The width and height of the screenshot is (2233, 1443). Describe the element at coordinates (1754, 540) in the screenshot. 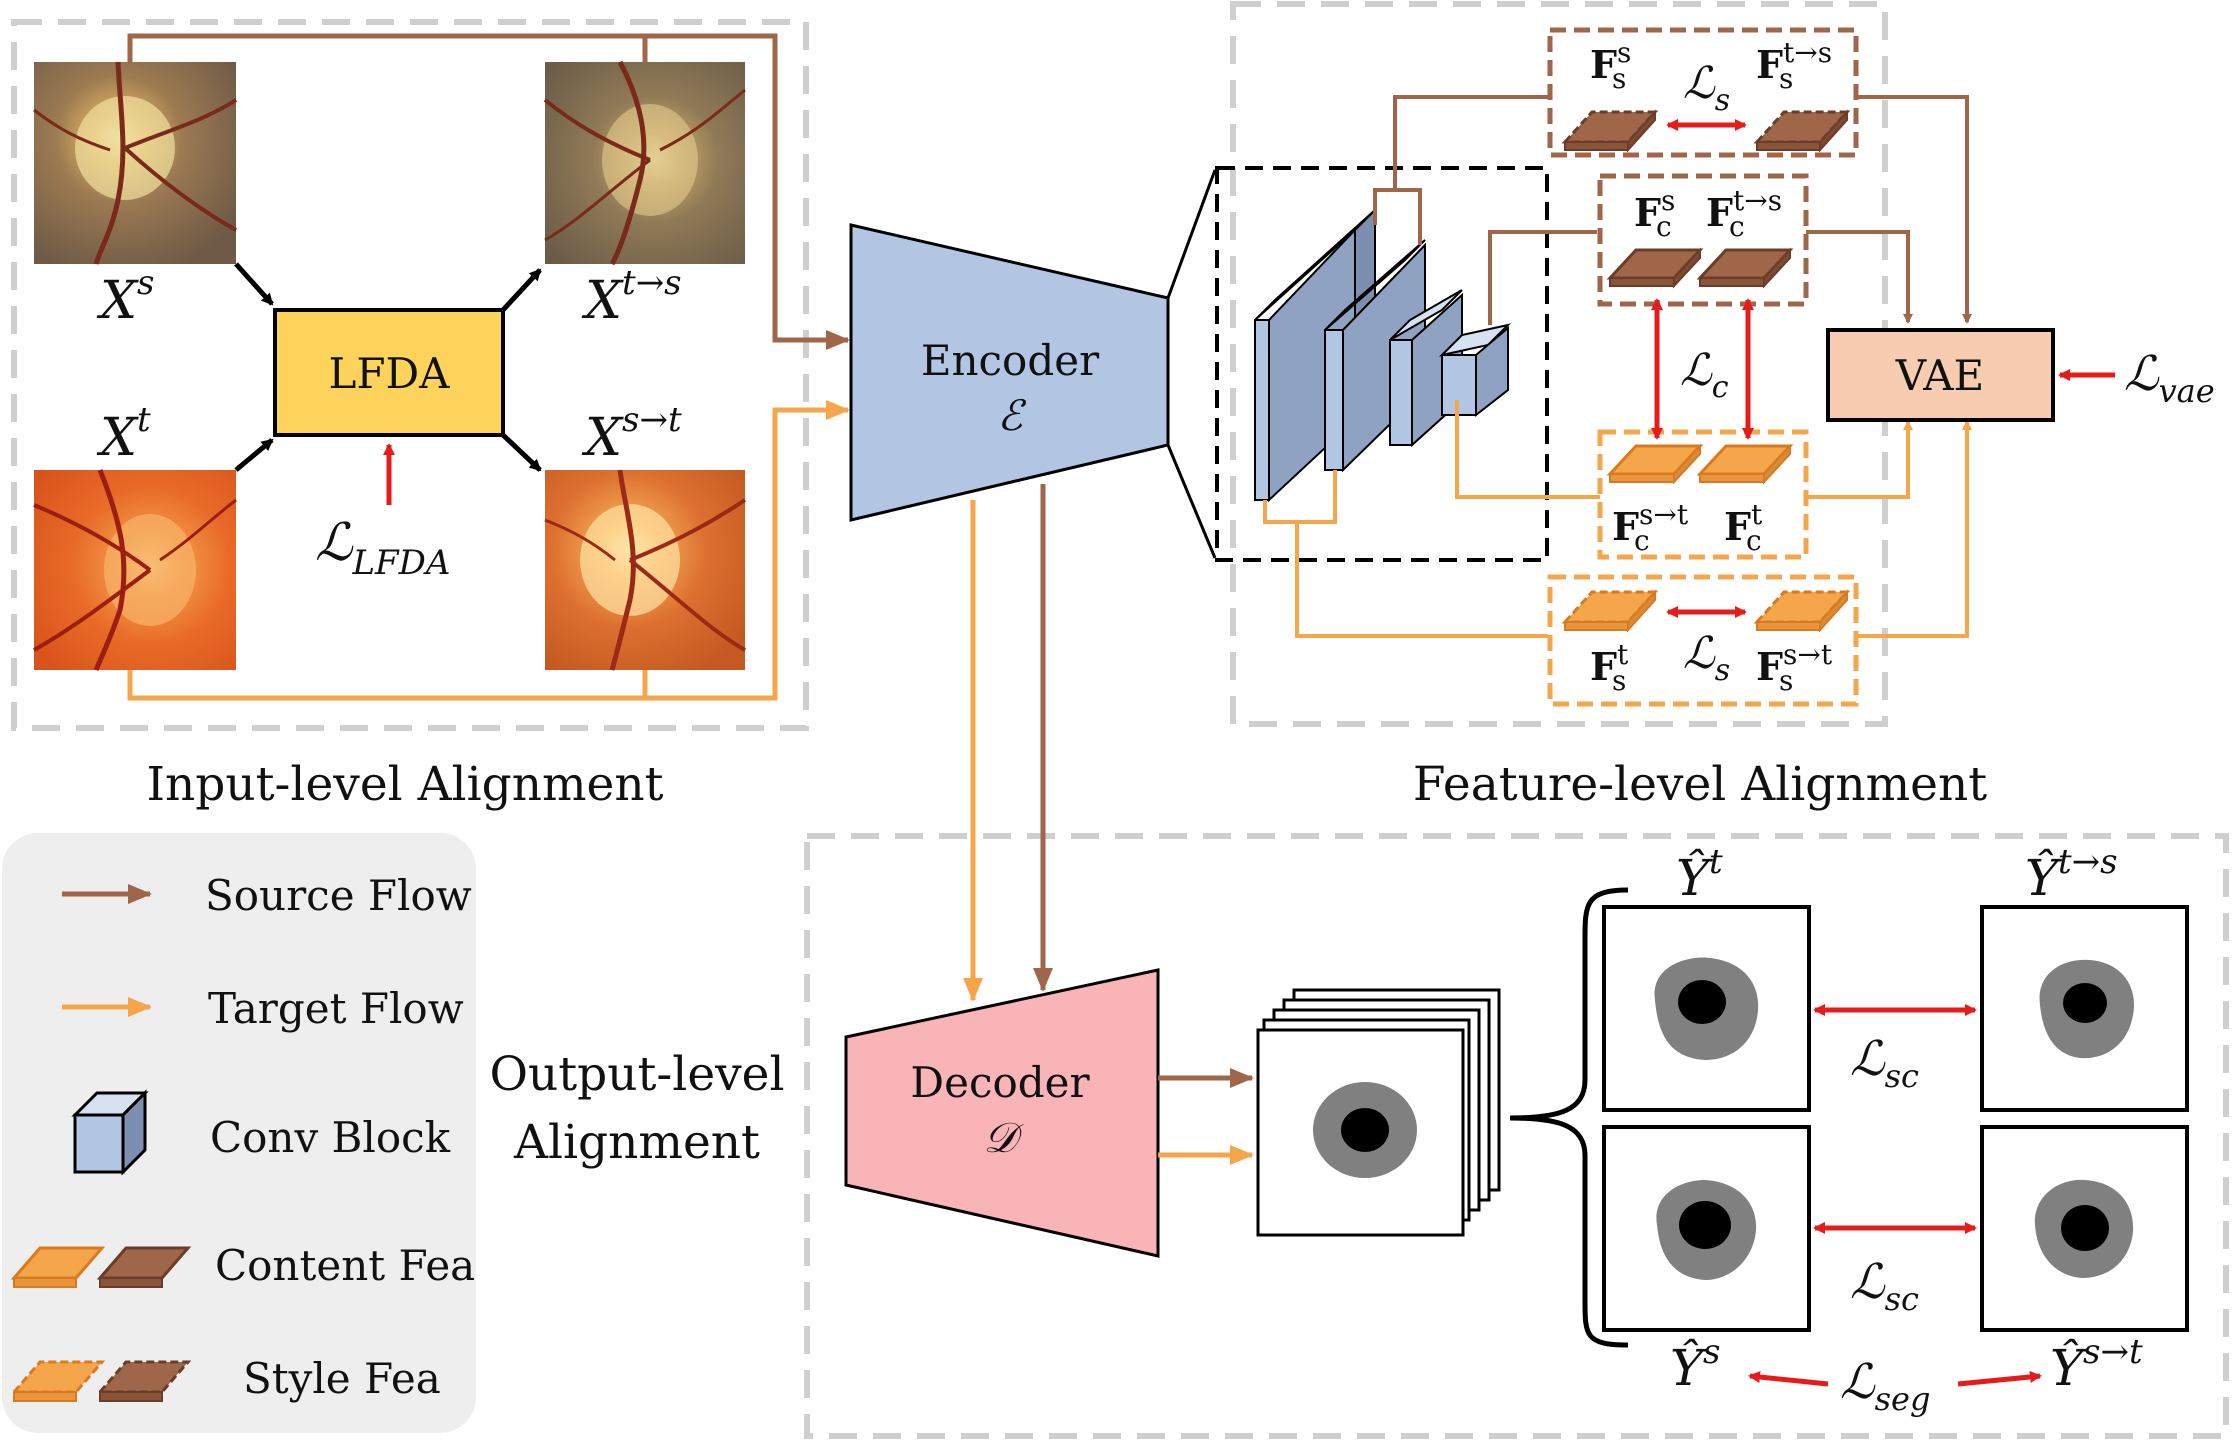

I see `feature-fct-sub: c` at that location.